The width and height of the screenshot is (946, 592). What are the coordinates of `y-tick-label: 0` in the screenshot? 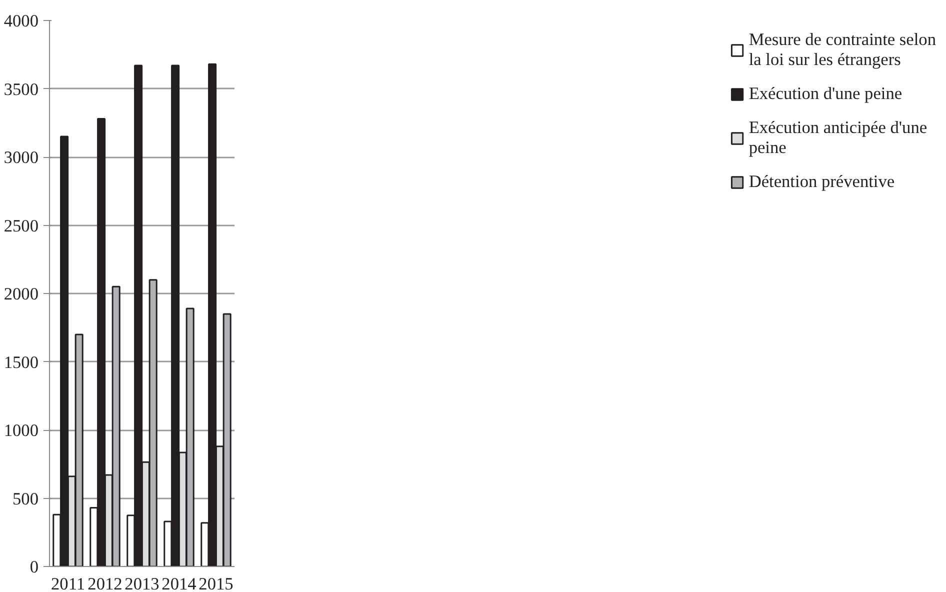 It's located at (34, 567).